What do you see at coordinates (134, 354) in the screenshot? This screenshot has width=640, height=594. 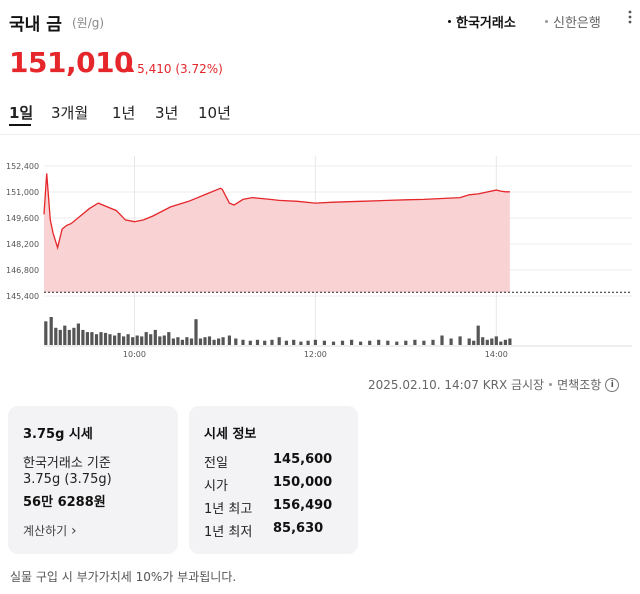 I see `x-tick-label: 10:00` at bounding box center [134, 354].